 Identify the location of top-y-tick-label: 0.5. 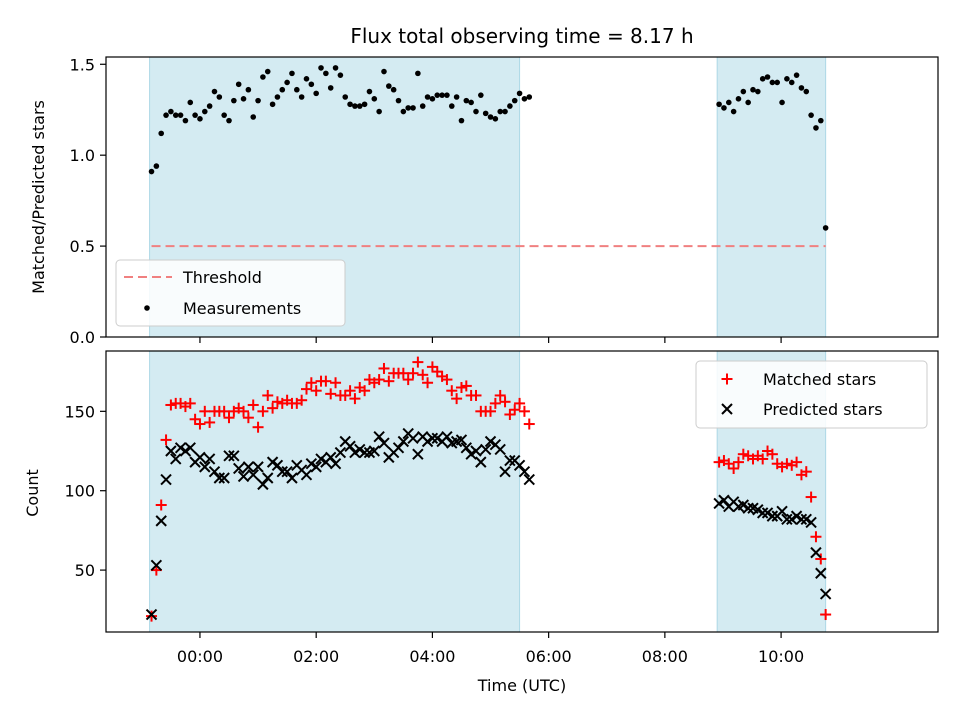
(82, 246).